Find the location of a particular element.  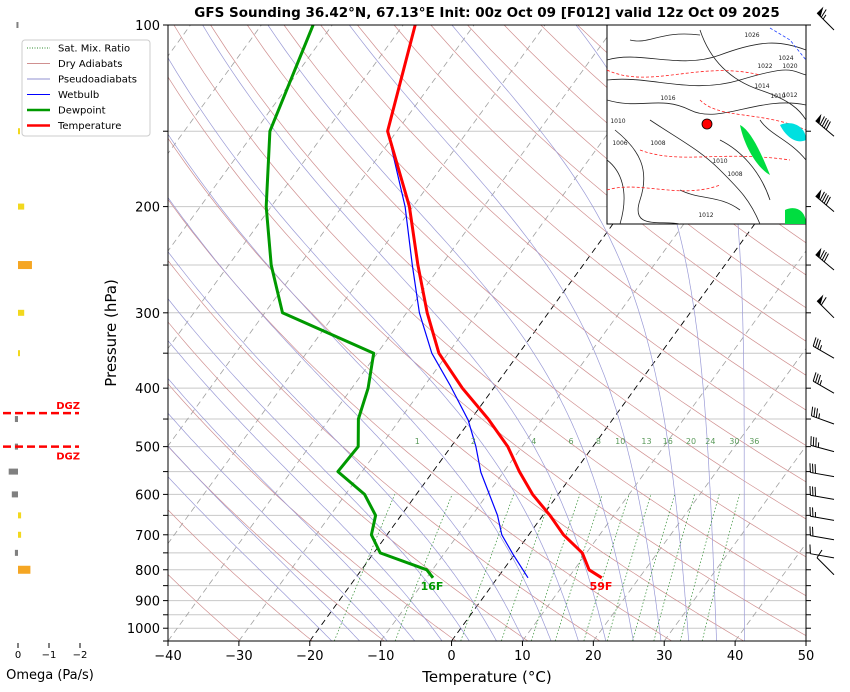

omega-tick-label: −2 is located at coordinates (80, 655).